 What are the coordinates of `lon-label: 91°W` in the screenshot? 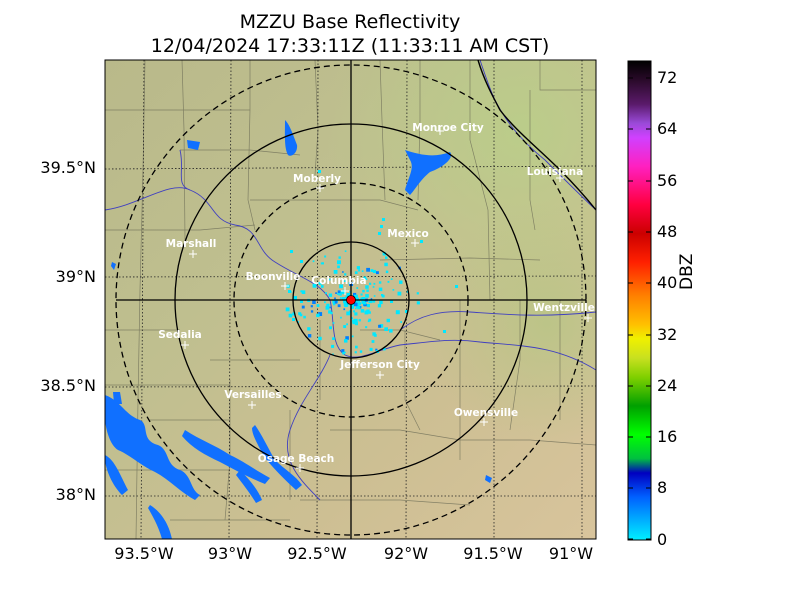 It's located at (571, 553).